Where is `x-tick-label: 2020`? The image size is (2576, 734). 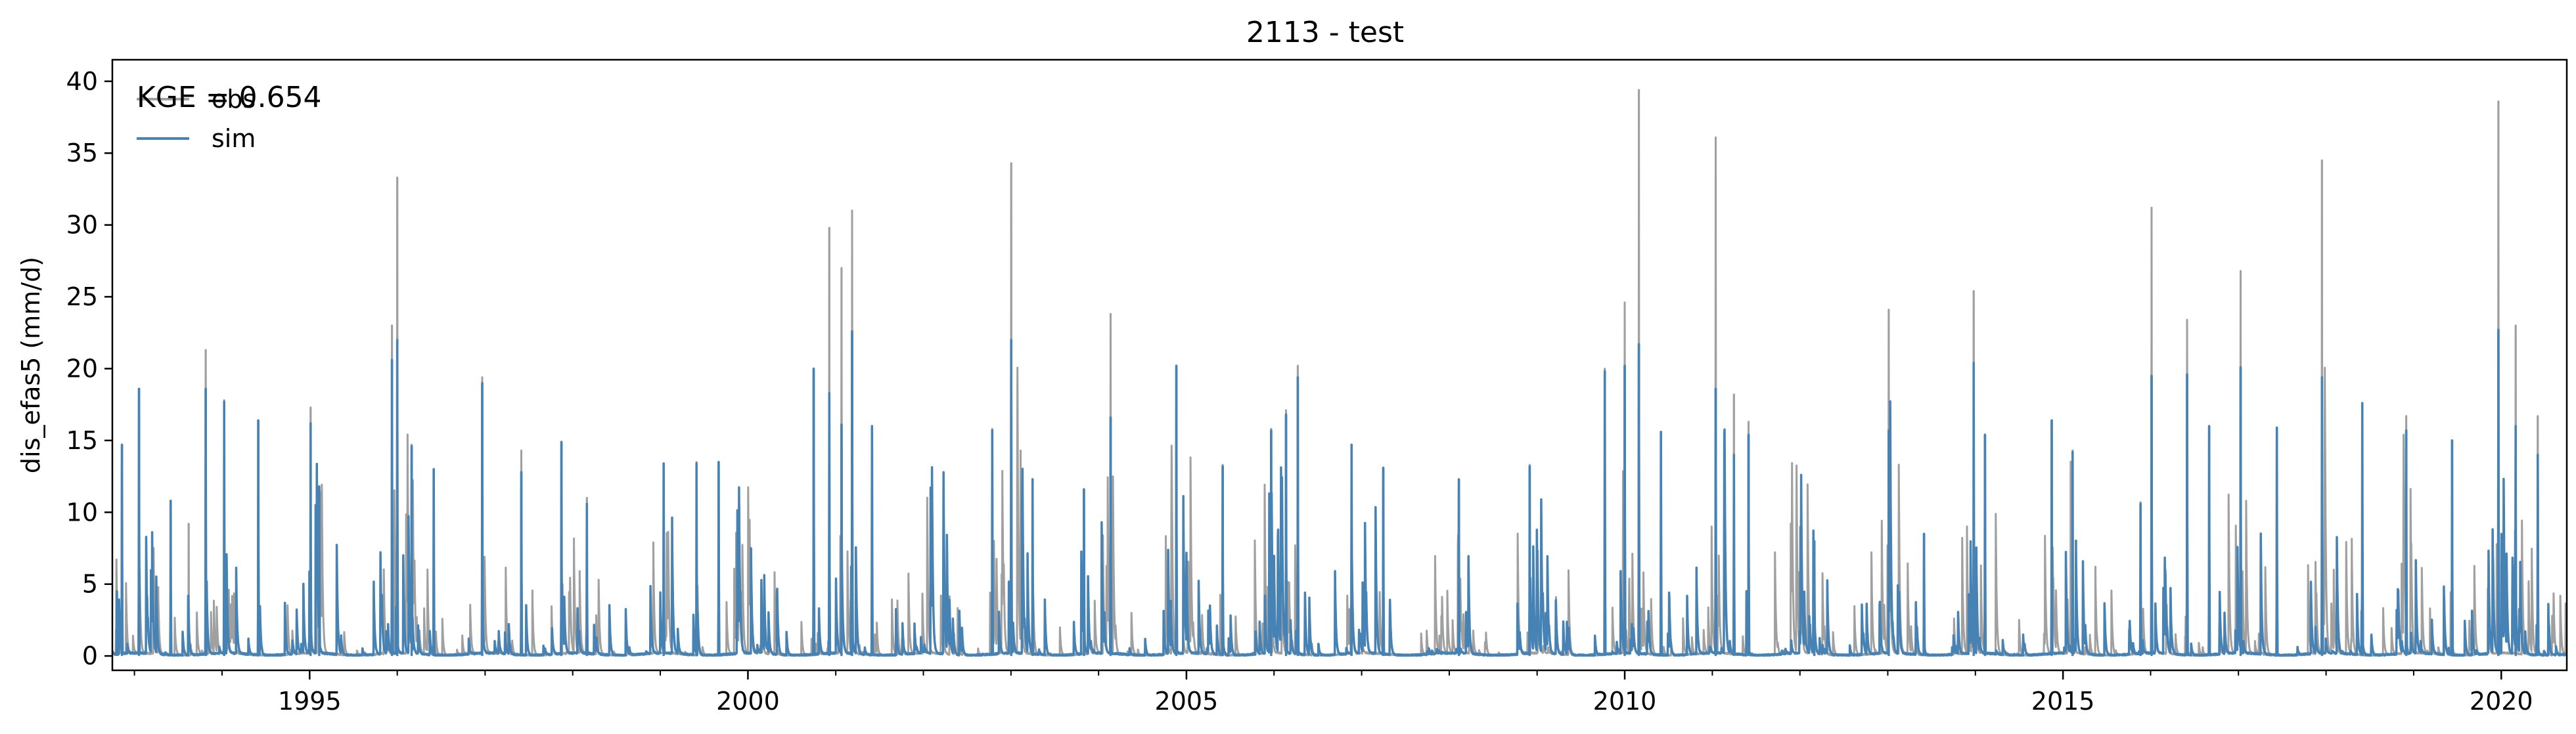
x-tick-label: 2020 is located at coordinates (2501, 701).